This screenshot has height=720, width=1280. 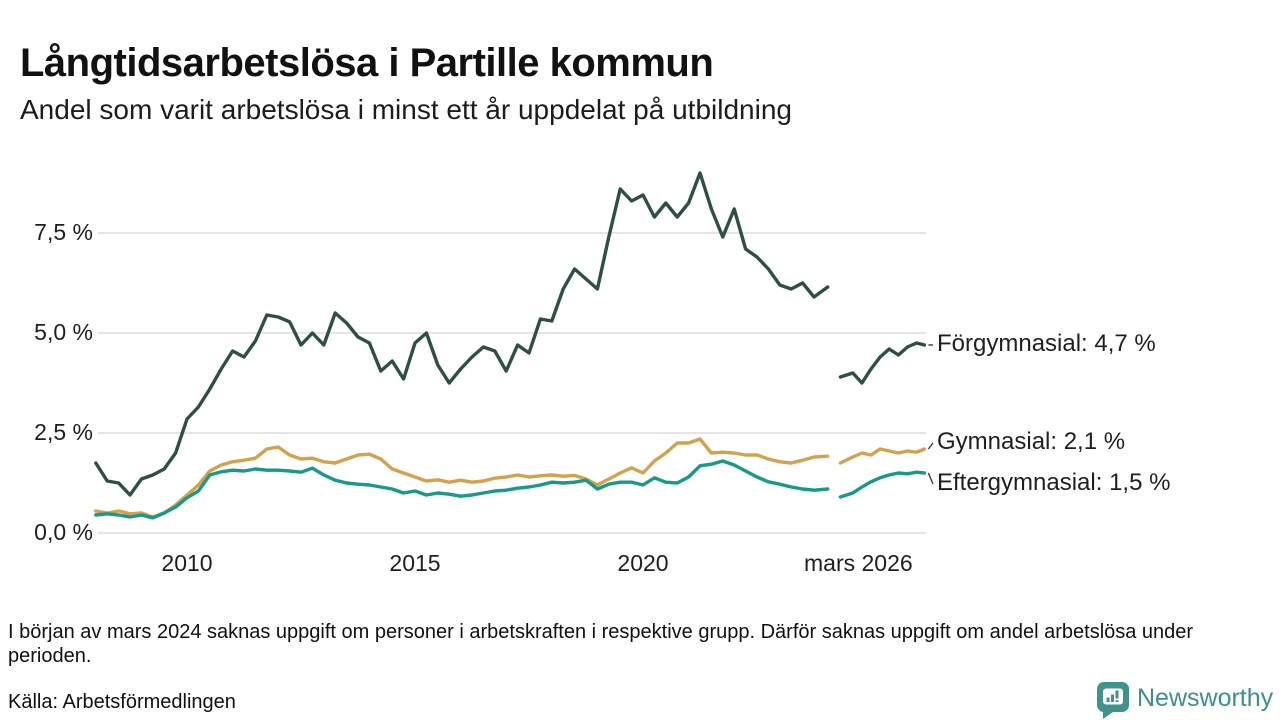 I want to click on source-label: Källa: Arbetsförmedlingen, so click(x=122, y=702).